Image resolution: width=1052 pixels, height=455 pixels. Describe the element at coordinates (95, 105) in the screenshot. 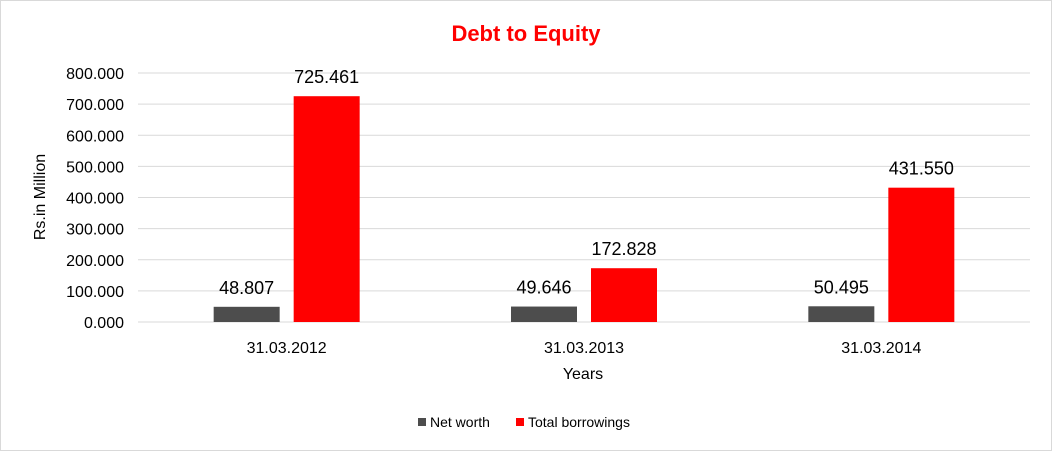

I see `y-tick-label: 700.000` at that location.